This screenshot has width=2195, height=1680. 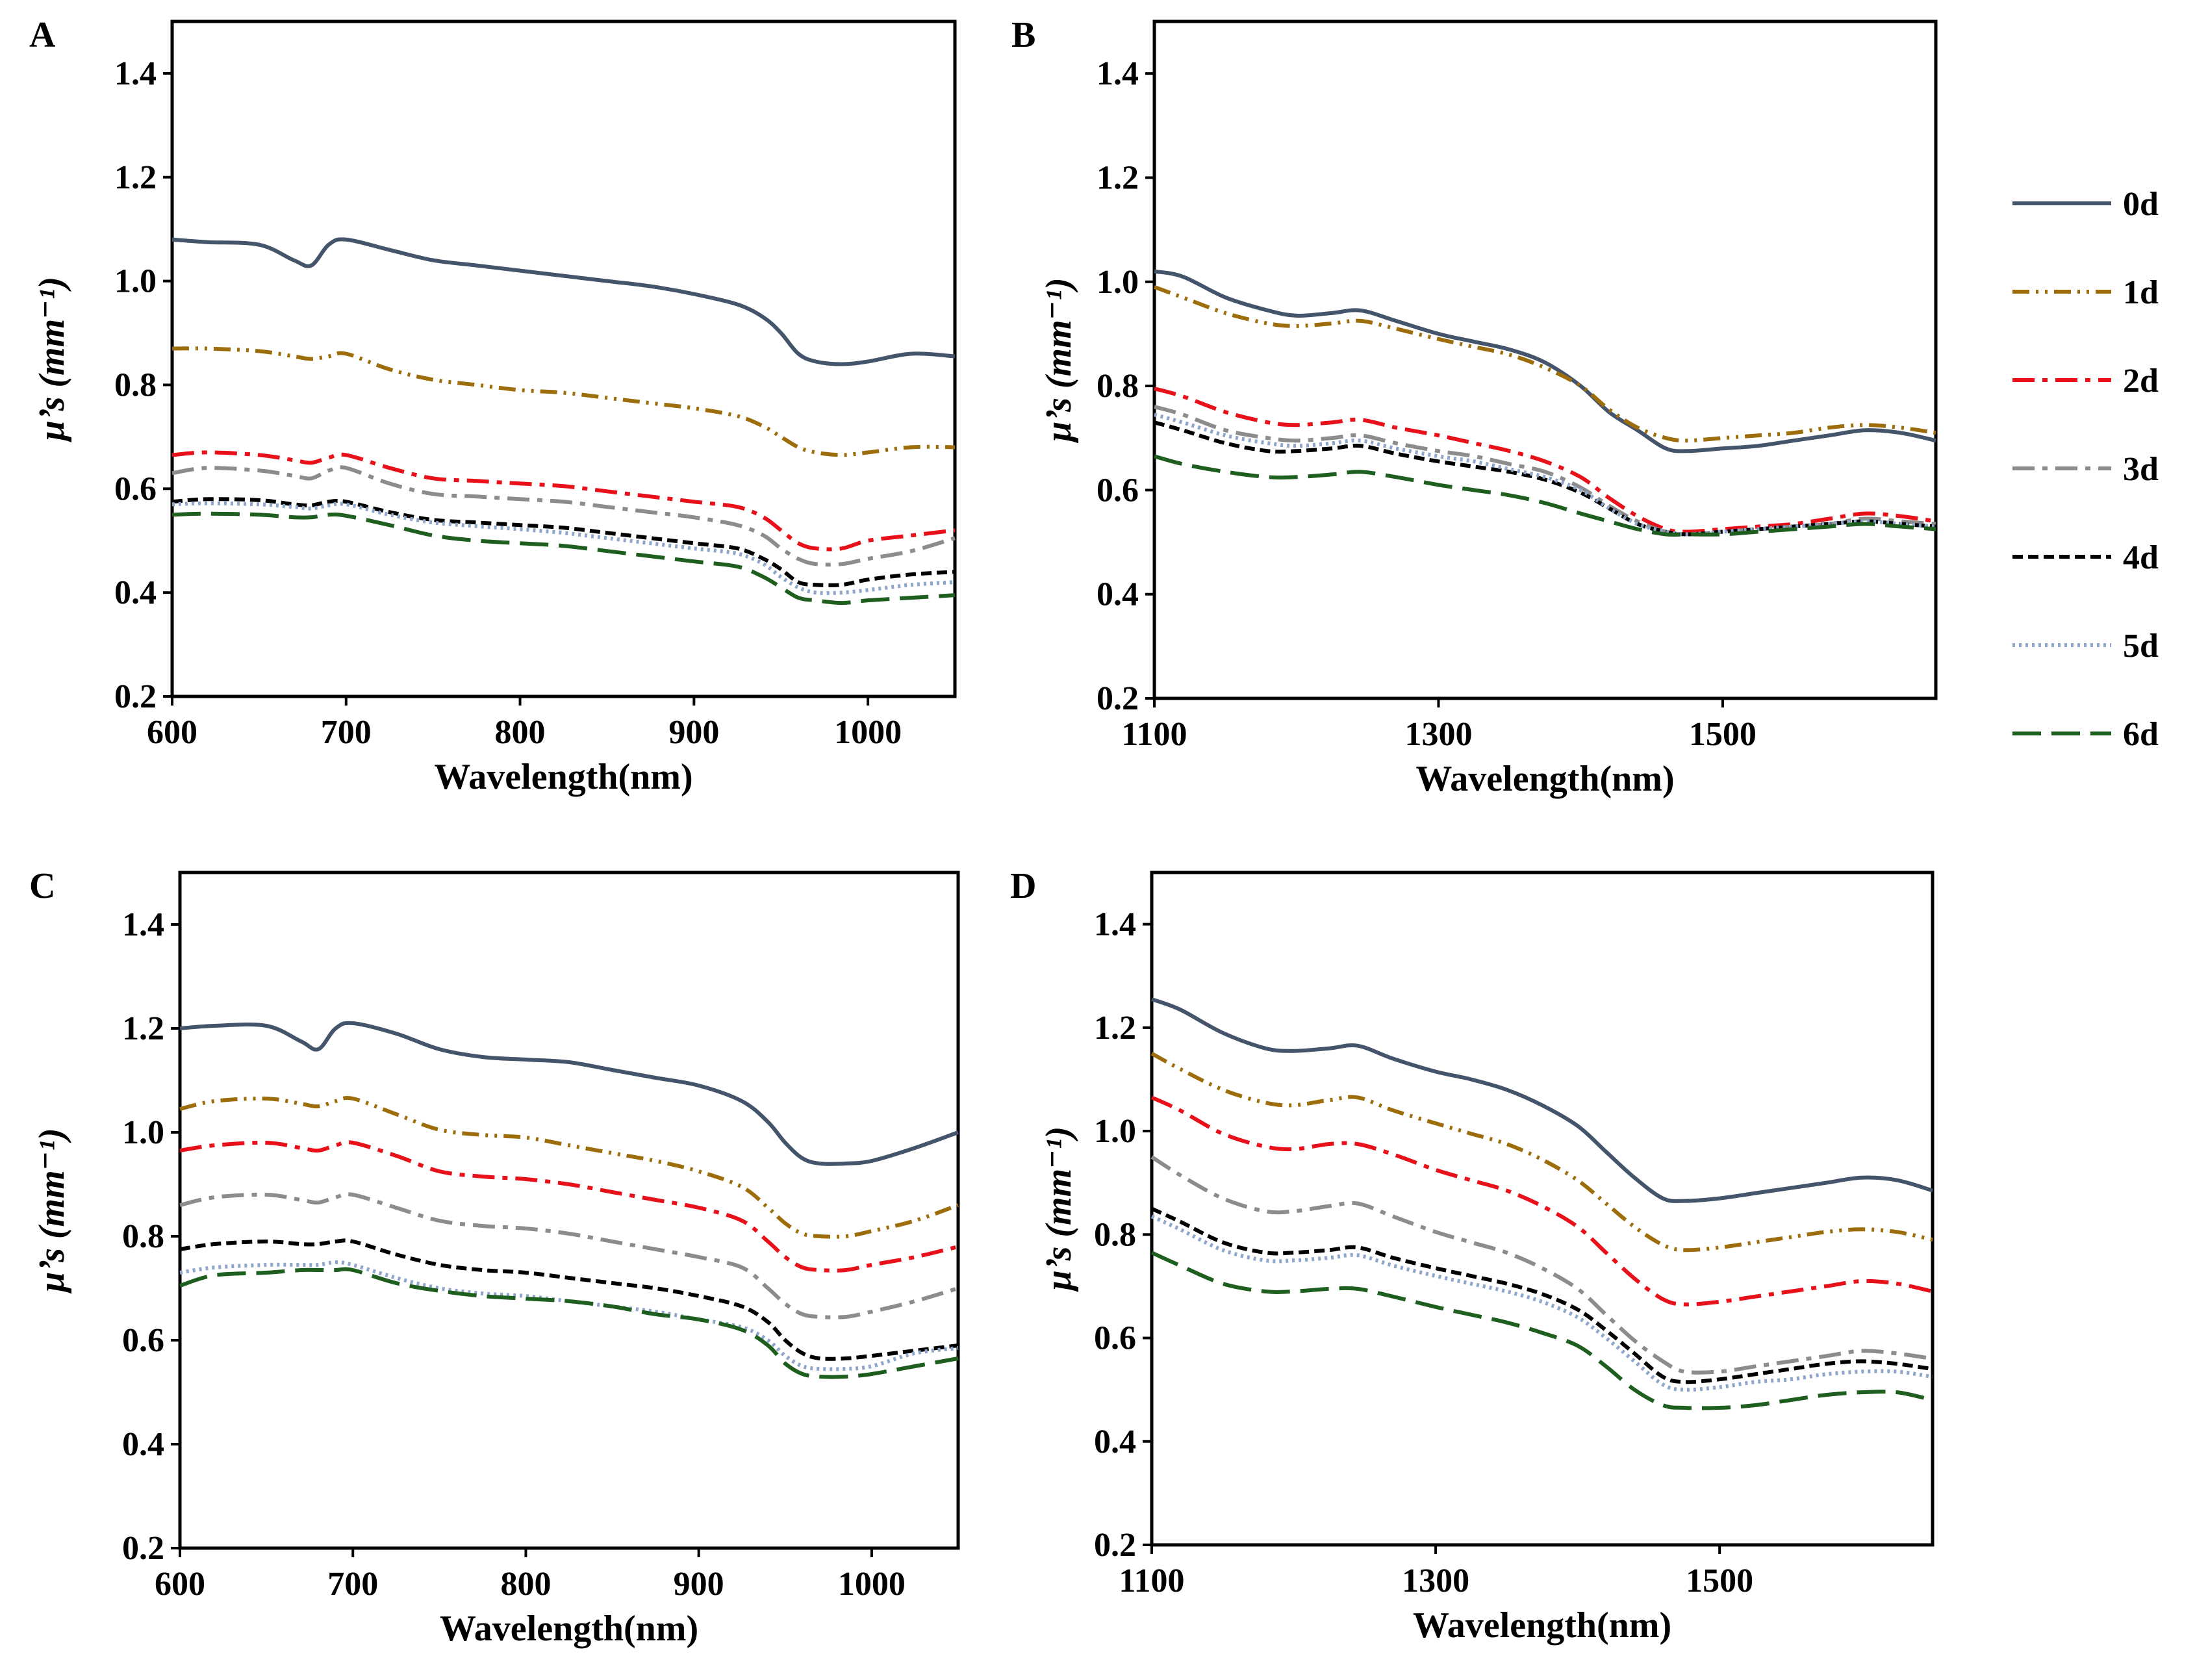 I want to click on legend-label-4d: 4d, so click(x=2141, y=557).